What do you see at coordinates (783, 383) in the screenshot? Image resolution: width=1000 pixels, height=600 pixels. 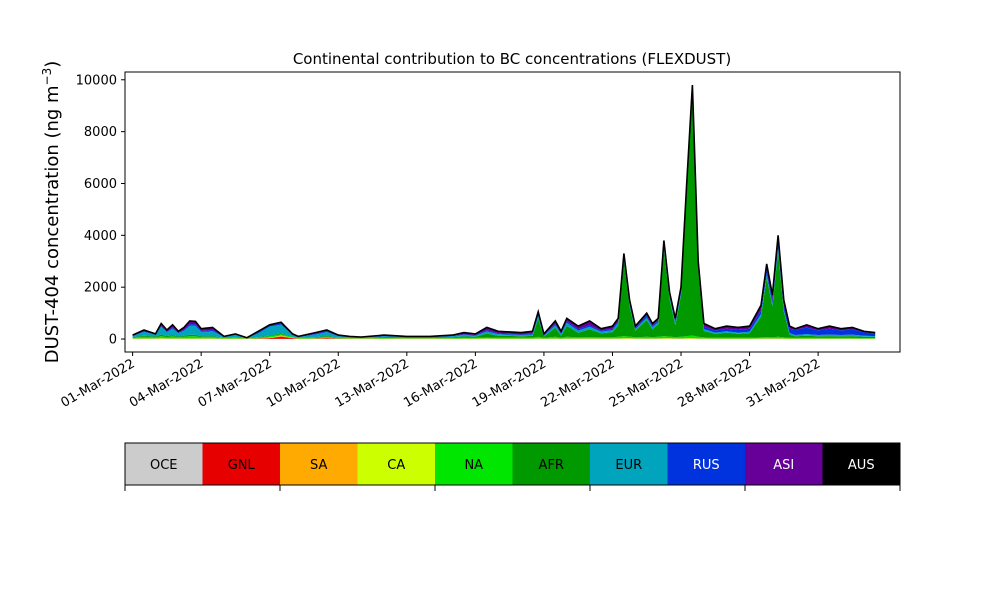 I see `x-tick-label: 31-Mar-2022` at bounding box center [783, 383].